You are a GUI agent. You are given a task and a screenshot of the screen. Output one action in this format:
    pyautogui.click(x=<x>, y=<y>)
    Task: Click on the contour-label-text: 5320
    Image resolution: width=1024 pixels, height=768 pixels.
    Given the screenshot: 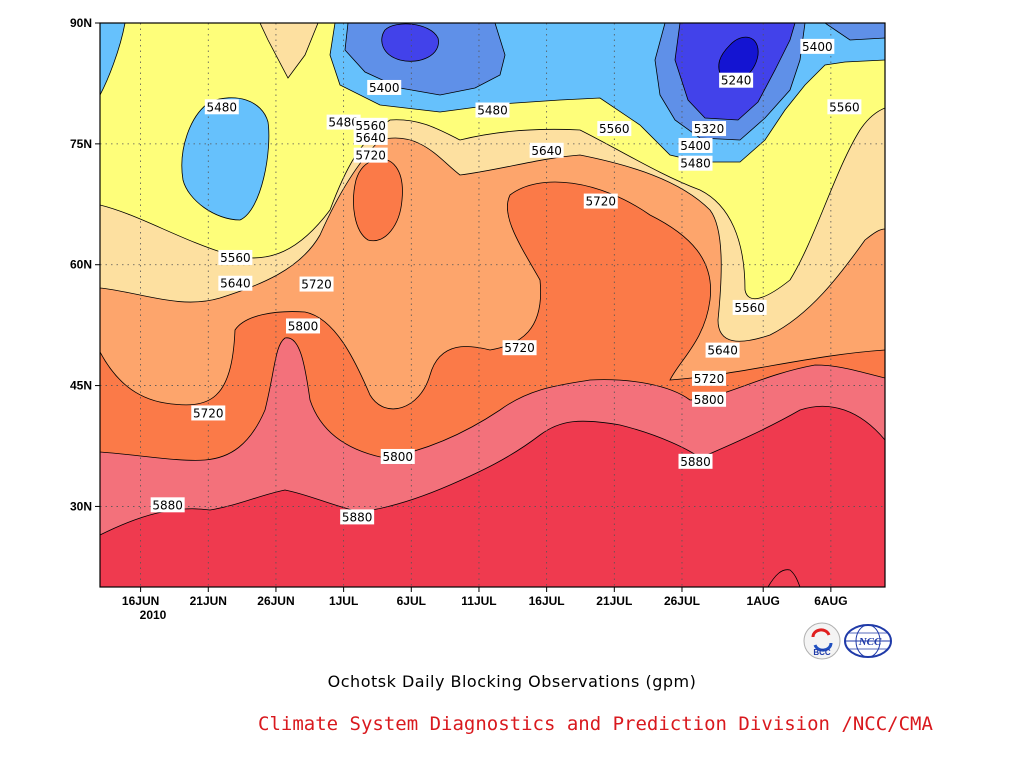 What is the action you would take?
    pyautogui.click(x=709, y=129)
    